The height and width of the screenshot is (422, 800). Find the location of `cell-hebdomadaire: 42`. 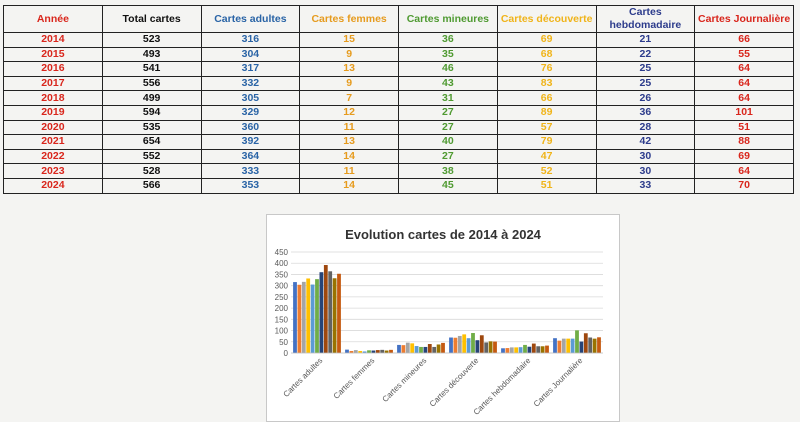

cell-hebdomadaire: 42 is located at coordinates (645, 142).